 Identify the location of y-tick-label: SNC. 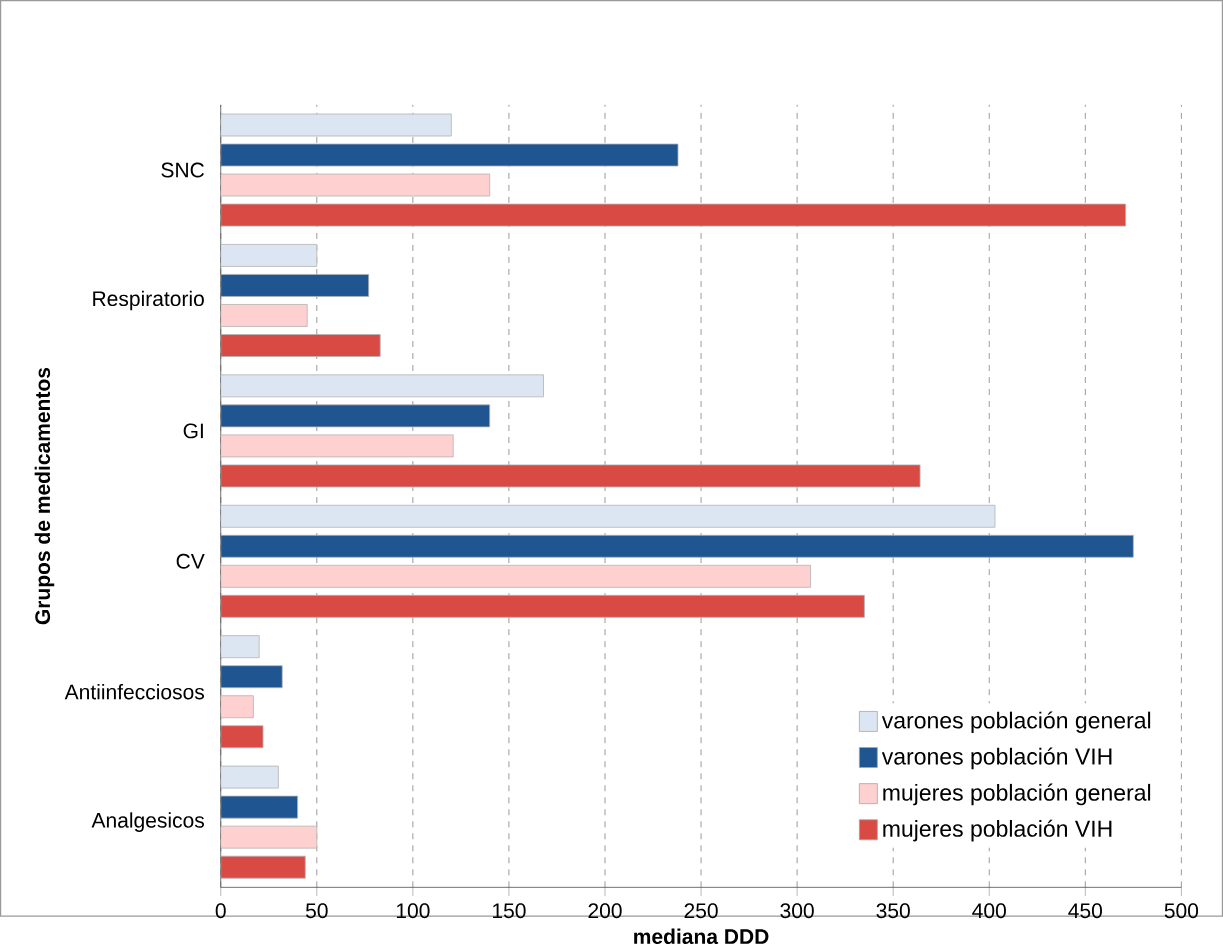
(182, 170).